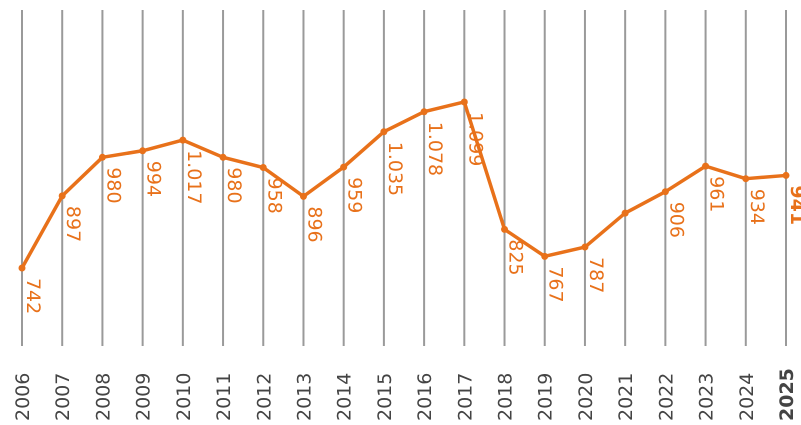  What do you see at coordinates (224, 397) in the screenshot?
I see `x-tick-label: 2011` at bounding box center [224, 397].